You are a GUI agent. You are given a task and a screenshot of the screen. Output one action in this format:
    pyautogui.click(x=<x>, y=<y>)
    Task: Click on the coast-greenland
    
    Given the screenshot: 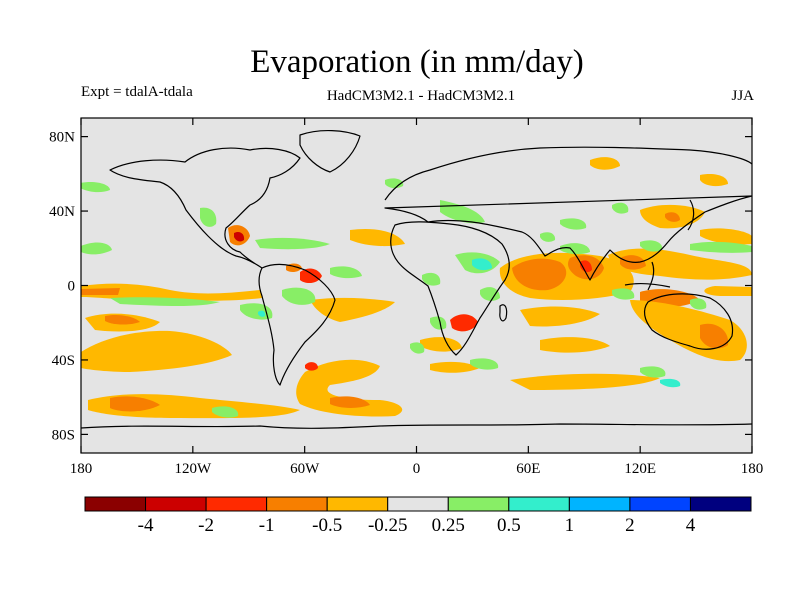 What is the action you would take?
    pyautogui.click(x=330, y=151)
    